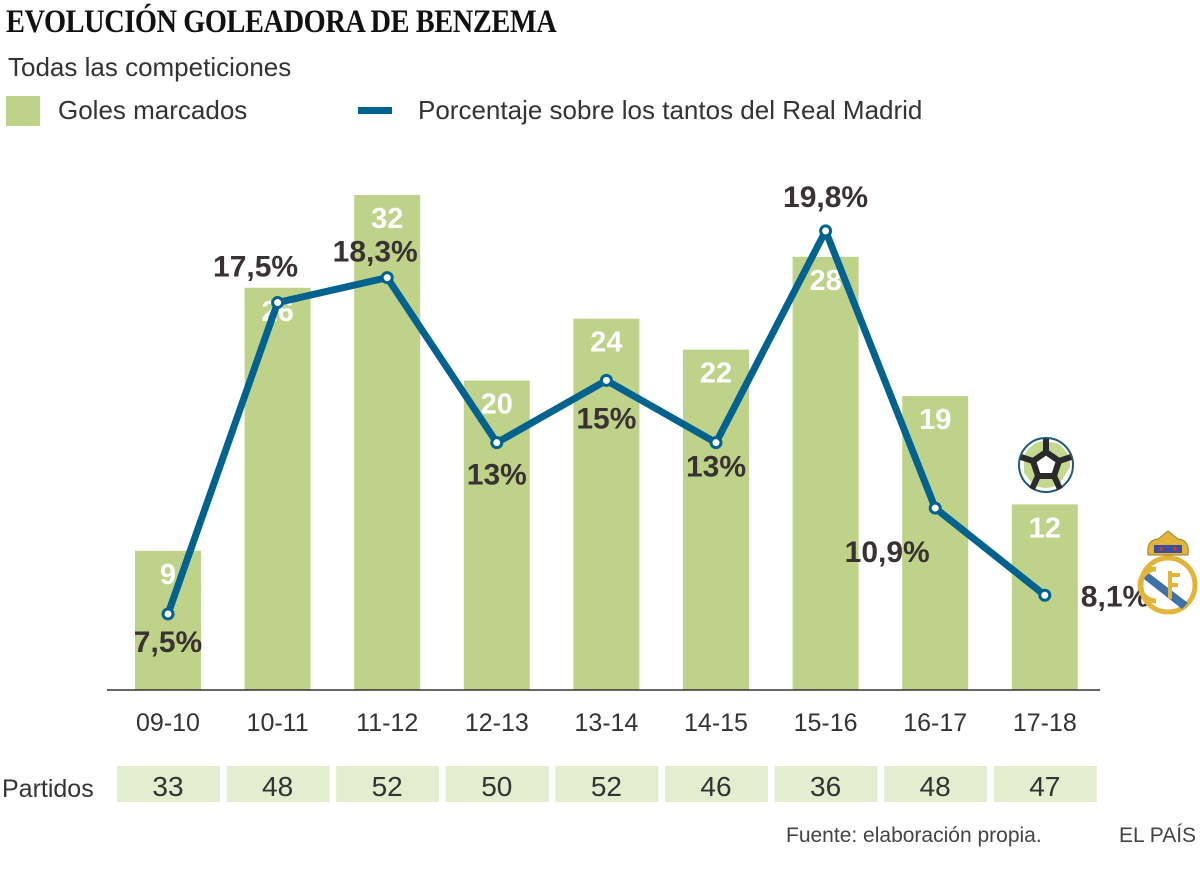 Image resolution: width=1200 pixels, height=887 pixels. Describe the element at coordinates (23, 110) in the screenshot. I see `legend-bar-swatch` at that location.